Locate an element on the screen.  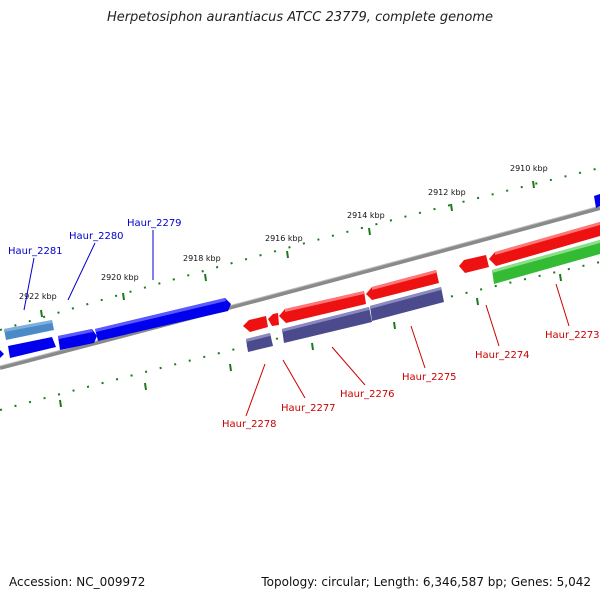
accession-text: Accession: NC_009972 is located at coordinates (77, 582).